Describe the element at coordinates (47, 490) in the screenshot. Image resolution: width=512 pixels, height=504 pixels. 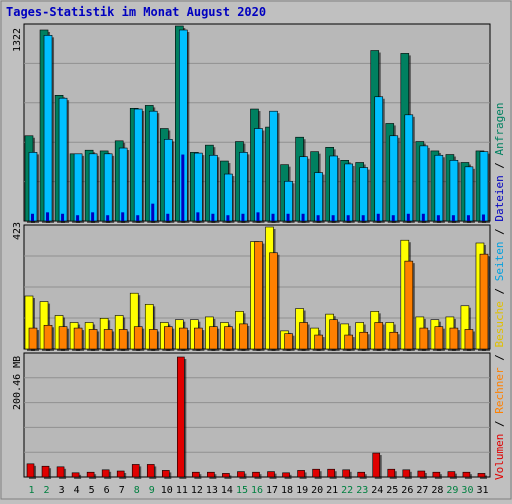
I see `x-tick-label: 2` at that location.